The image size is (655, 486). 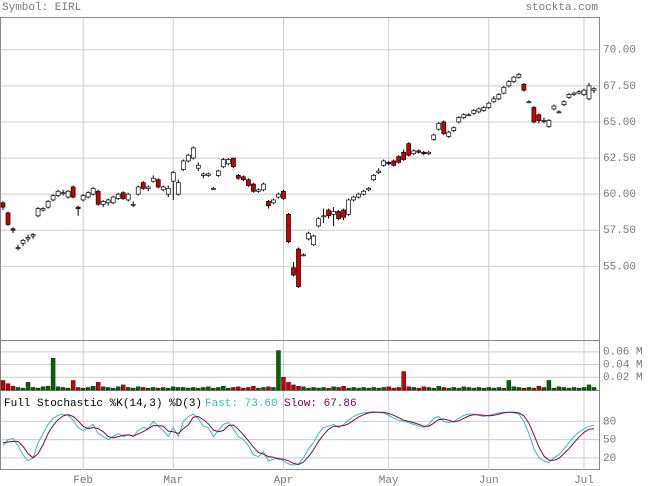 I want to click on y-tick-label: 50, so click(x=609, y=441).